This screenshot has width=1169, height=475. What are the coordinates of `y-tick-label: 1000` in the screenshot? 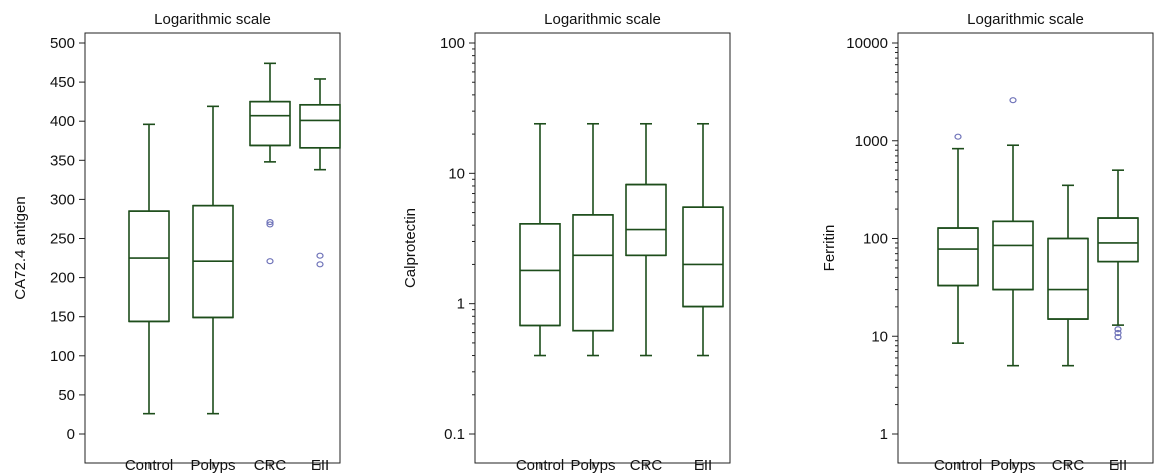 It's located at (871, 141).